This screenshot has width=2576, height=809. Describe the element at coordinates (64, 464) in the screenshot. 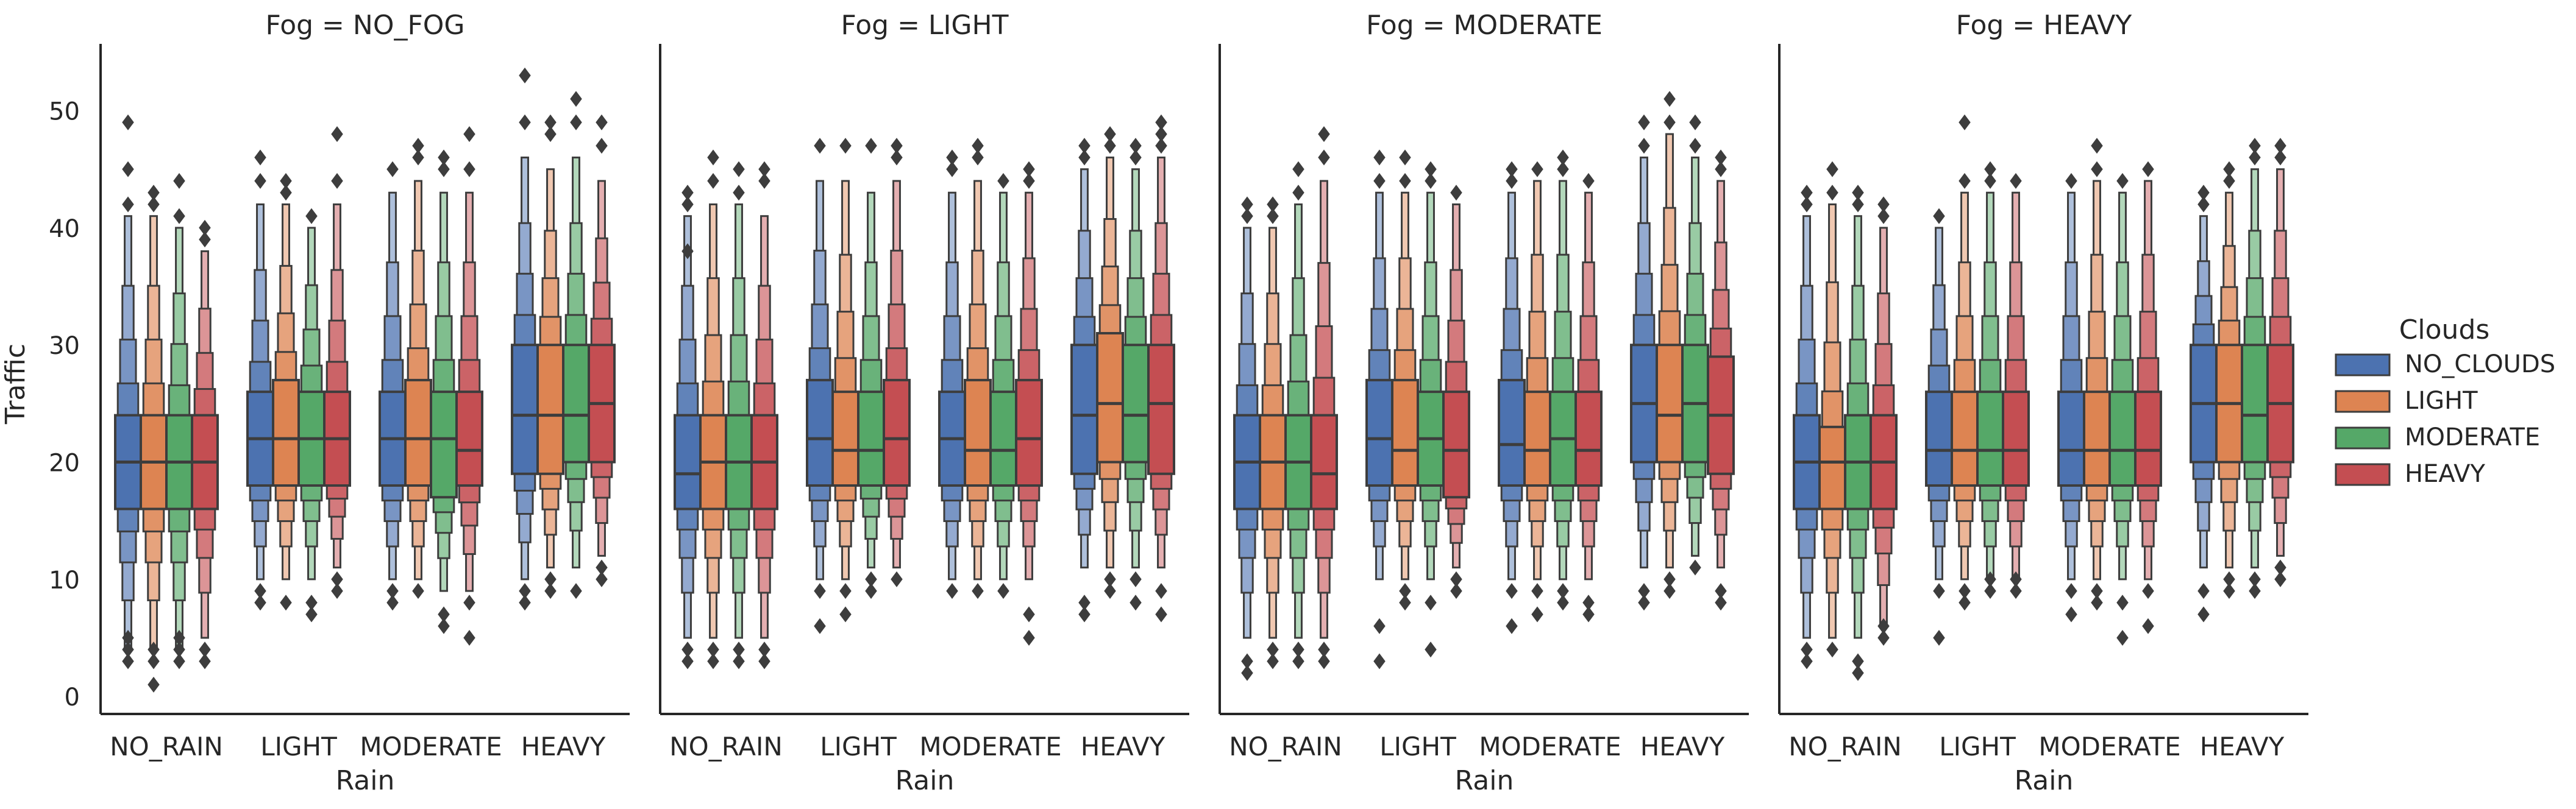

I see `y-tick-label: 20` at that location.